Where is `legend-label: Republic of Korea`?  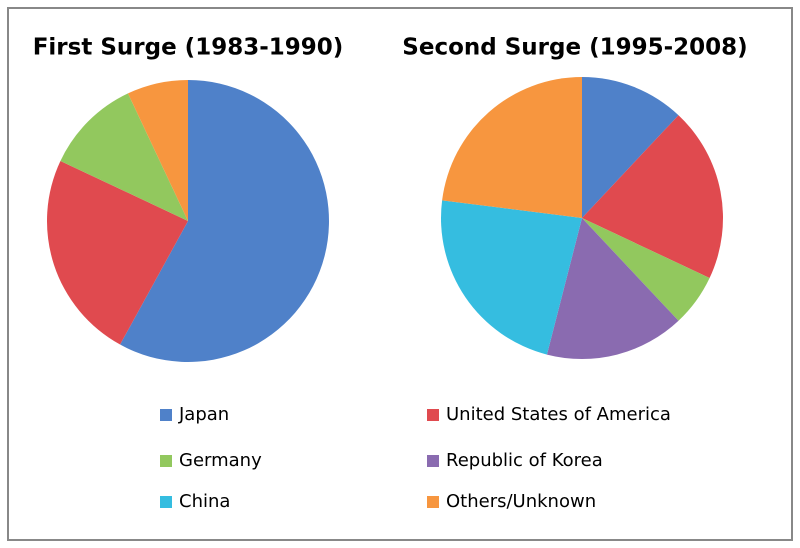
legend-label: Republic of Korea is located at coordinates (524, 460).